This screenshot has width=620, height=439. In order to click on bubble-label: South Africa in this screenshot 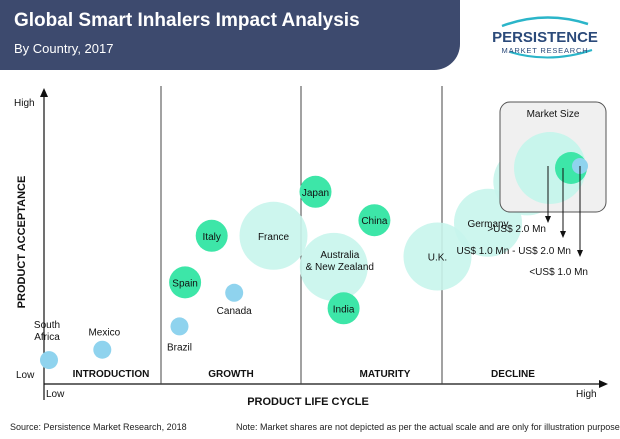, I will do `click(47, 331)`.